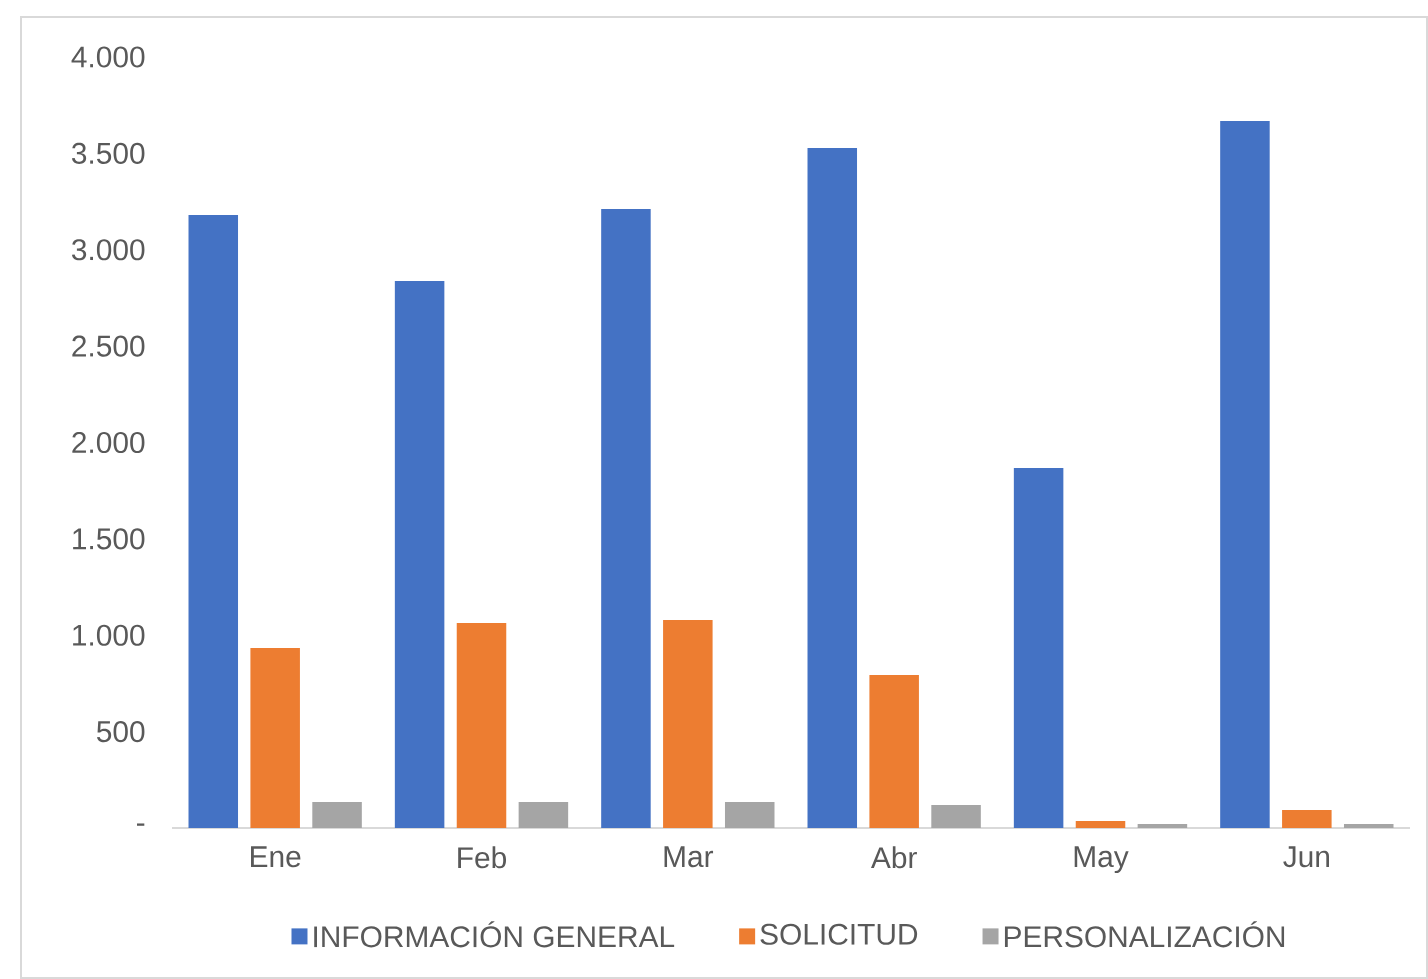  What do you see at coordinates (108, 346) in the screenshot?
I see `y-tick-label: 2.500` at bounding box center [108, 346].